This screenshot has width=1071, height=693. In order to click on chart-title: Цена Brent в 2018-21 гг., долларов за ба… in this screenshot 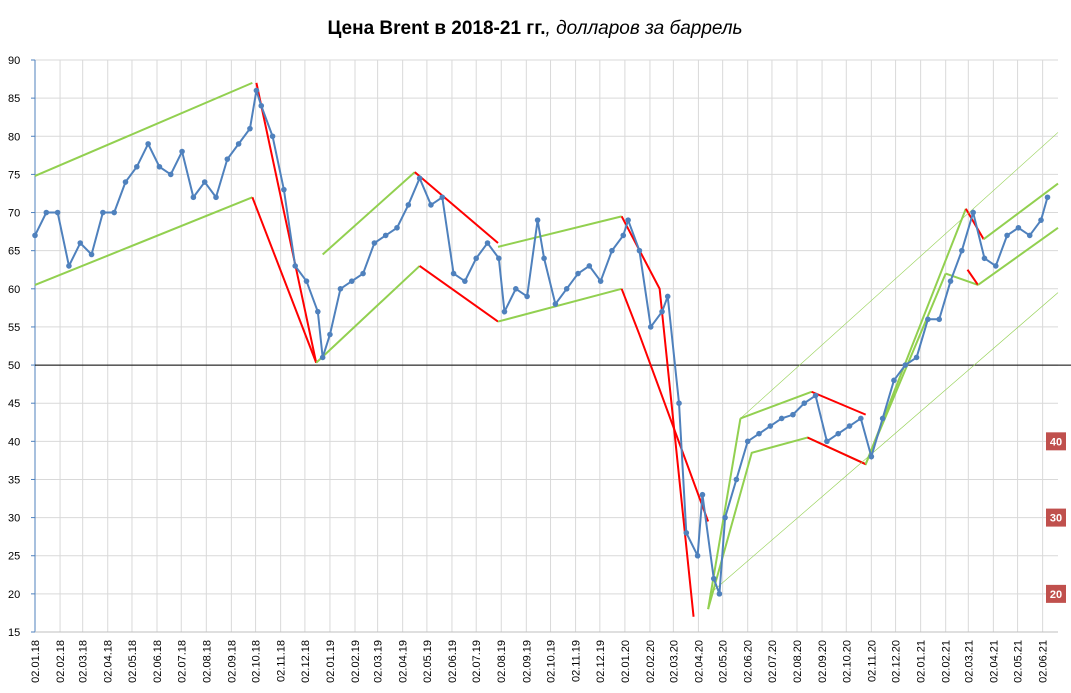, I will do `click(534, 28)`.